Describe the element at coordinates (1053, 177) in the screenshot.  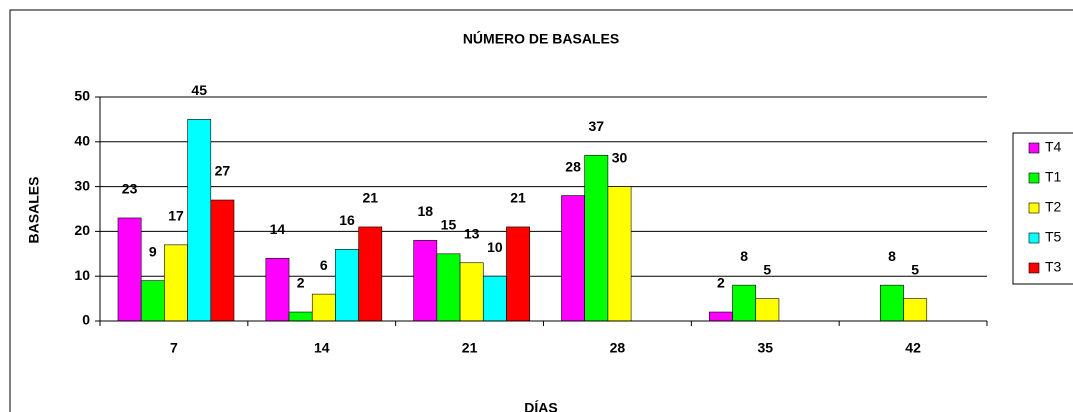
I see `legend-label: T1` at that location.